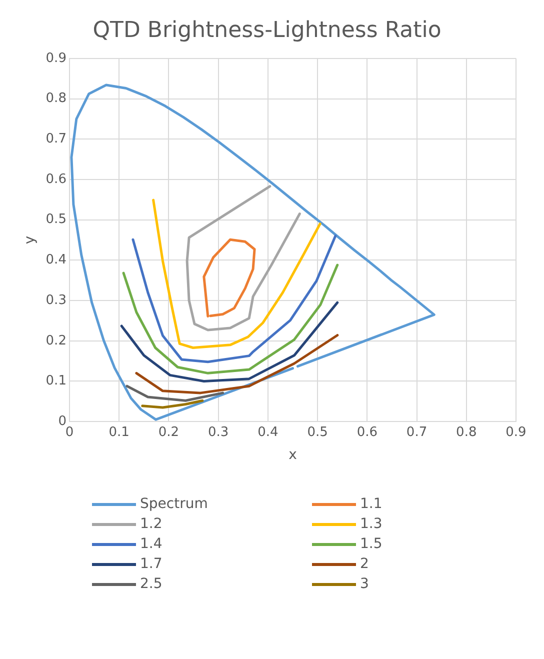 The height and width of the screenshot is (659, 544). Describe the element at coordinates (371, 524) in the screenshot. I see `legend-label: 1.3` at that location.